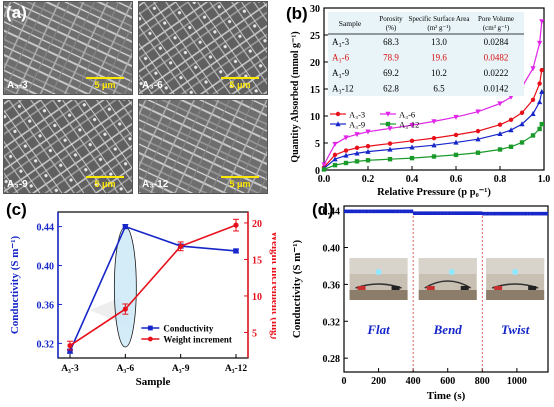  What do you see at coordinates (439, 89) in the screenshot?
I see `table-cell: 6.5` at bounding box center [439, 89].